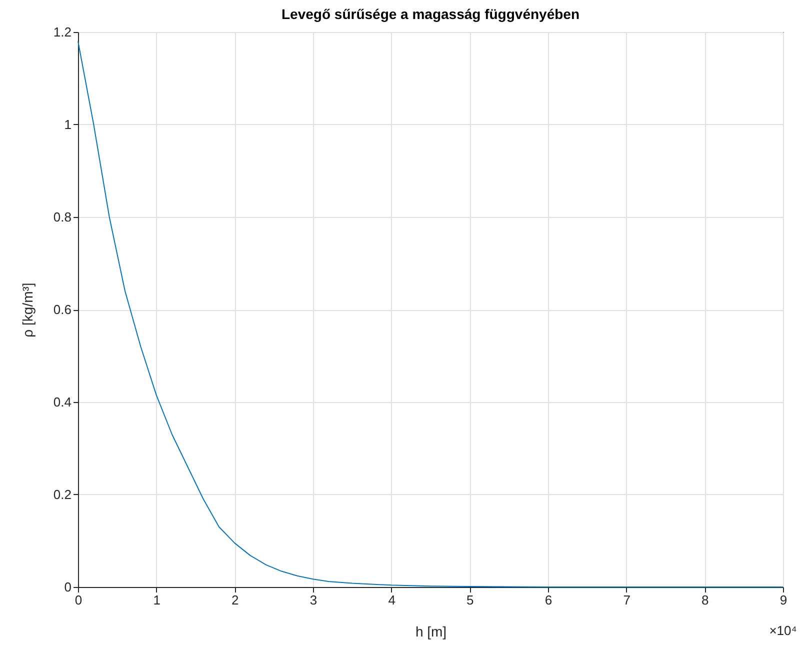  I want to click on y-axis-title: ρ [kg/m³], so click(27, 310).